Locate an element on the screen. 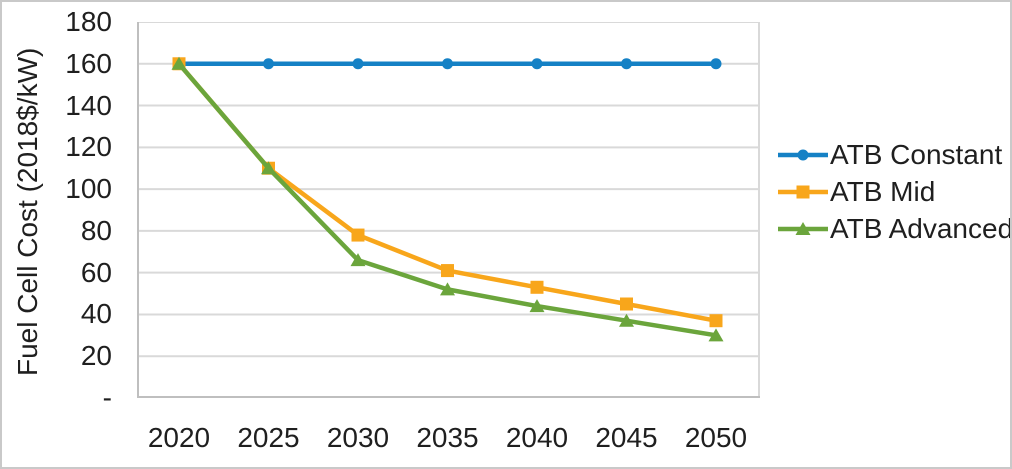 The height and width of the screenshot is (469, 1012). legend-circle-marker-icon is located at coordinates (803, 154).